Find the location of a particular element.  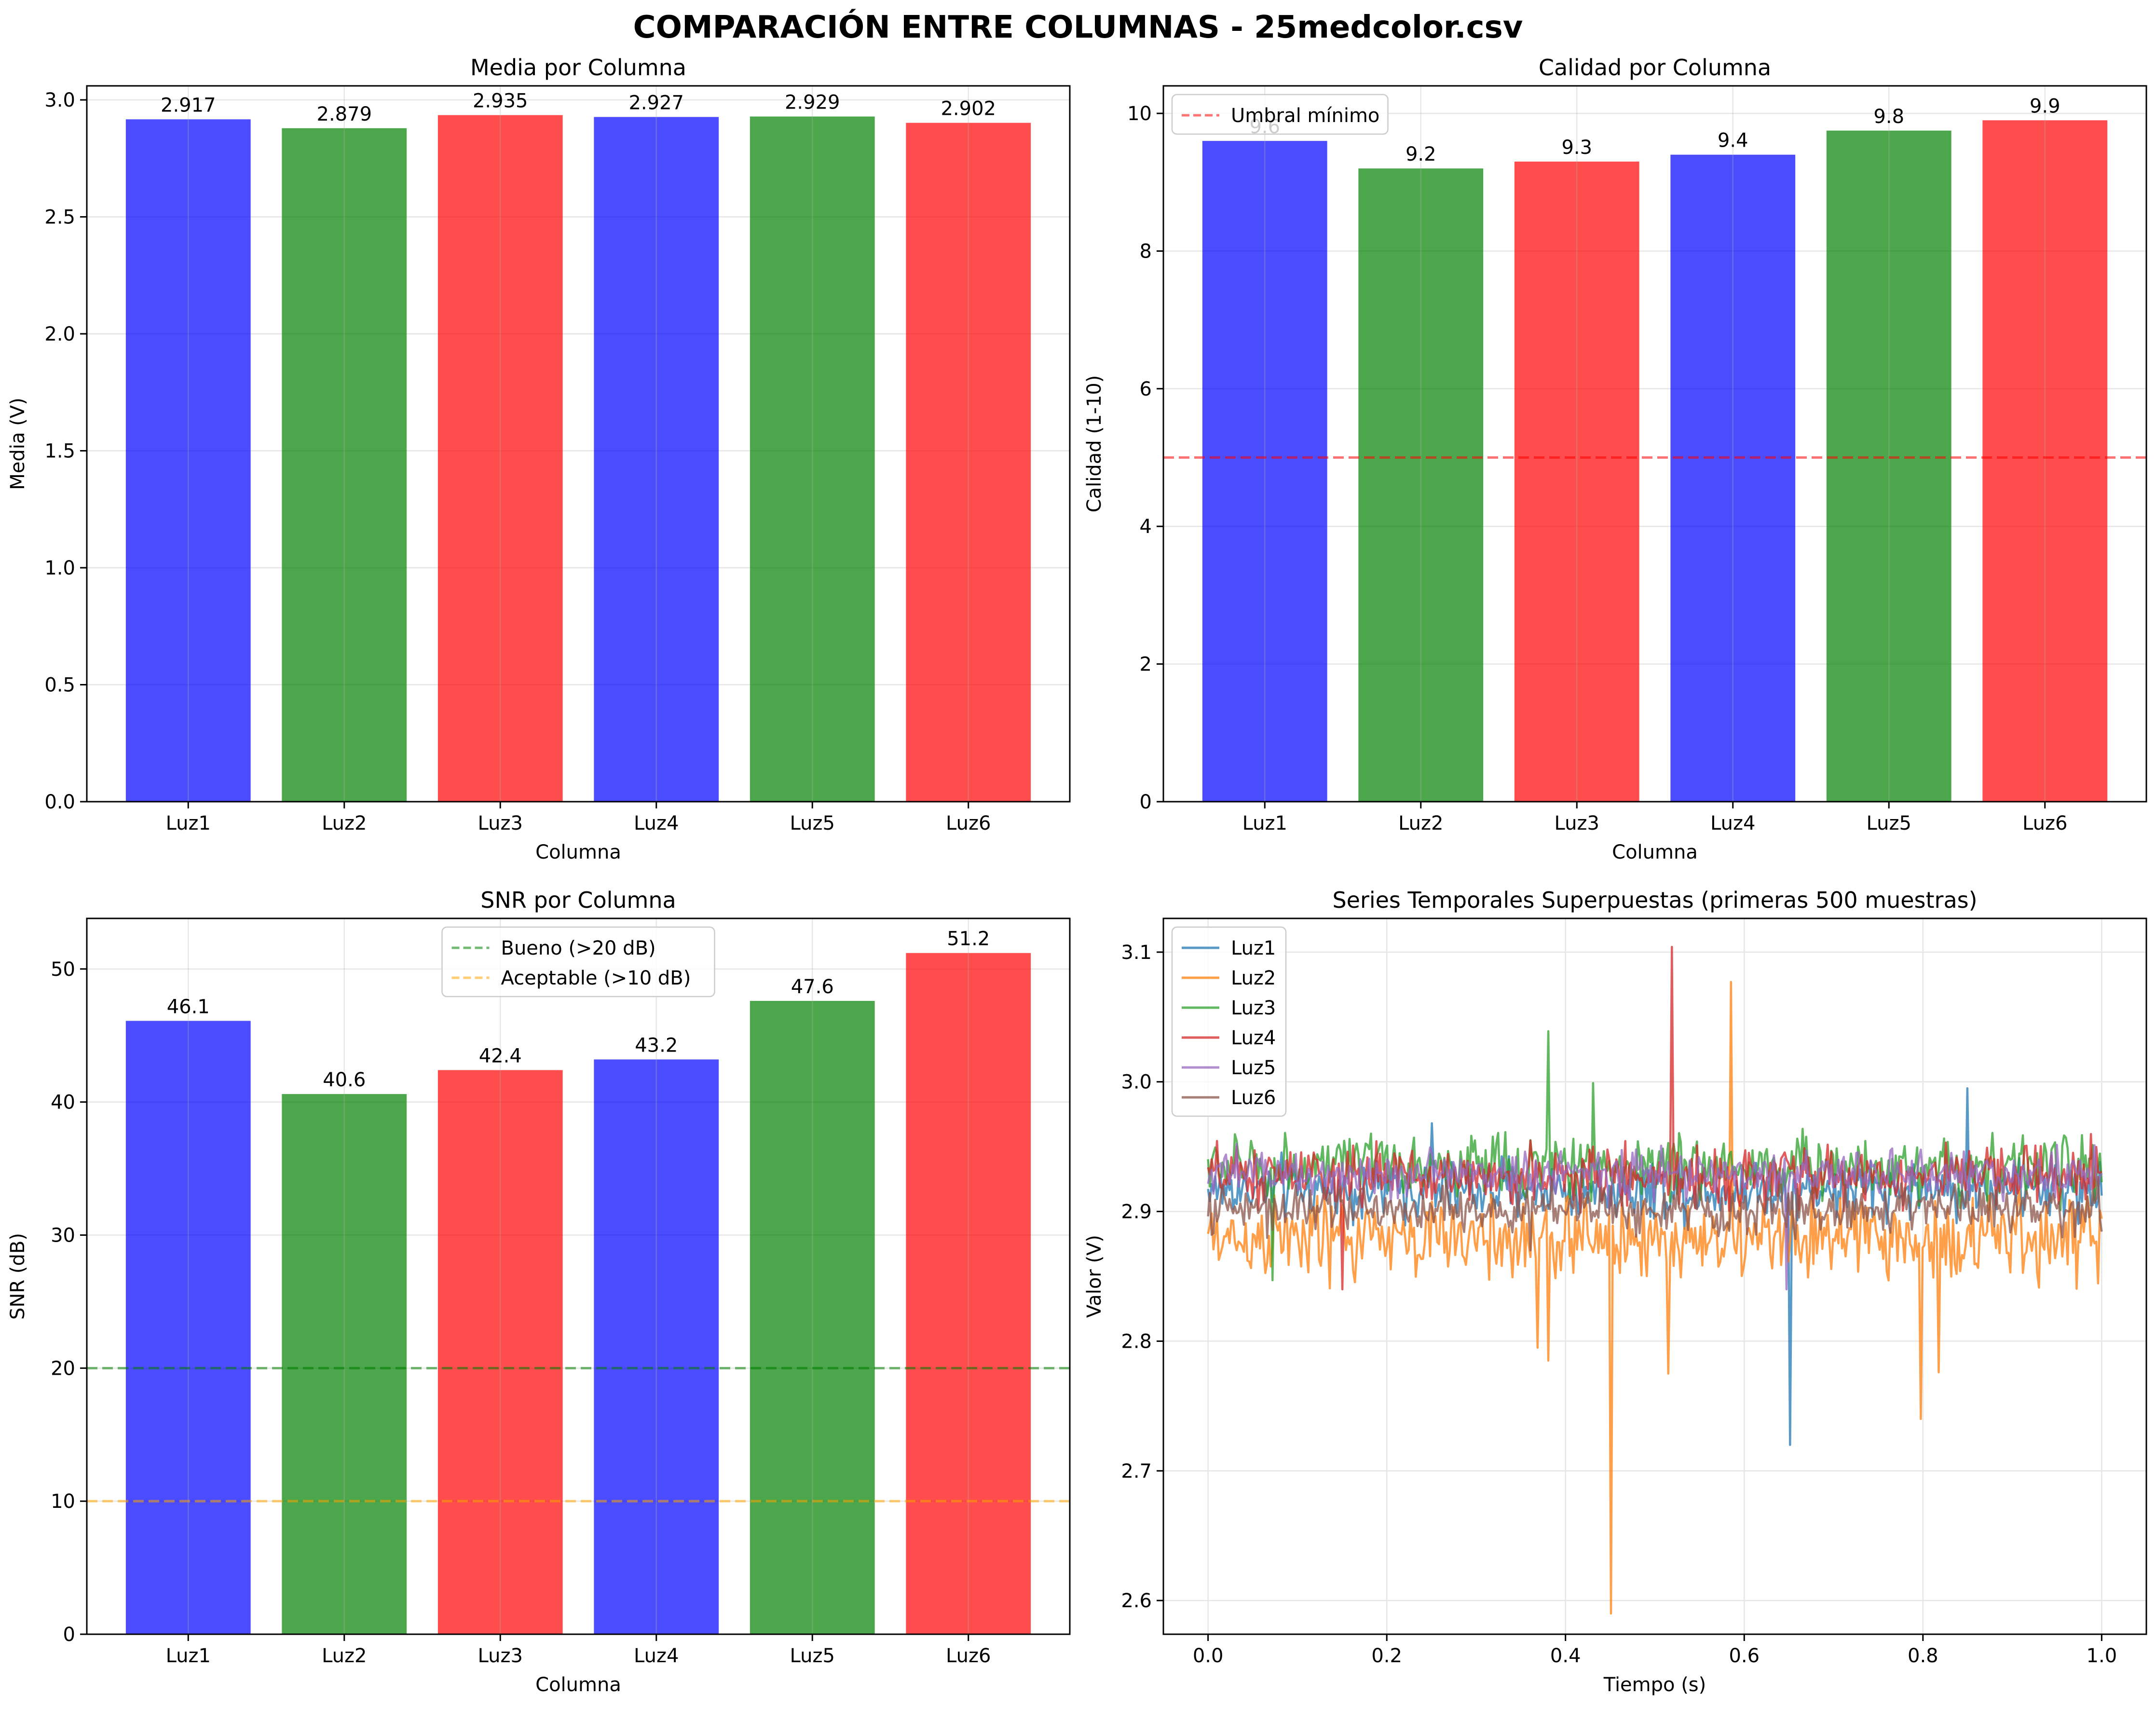

series-line-luz5 is located at coordinates (1655, 1217).